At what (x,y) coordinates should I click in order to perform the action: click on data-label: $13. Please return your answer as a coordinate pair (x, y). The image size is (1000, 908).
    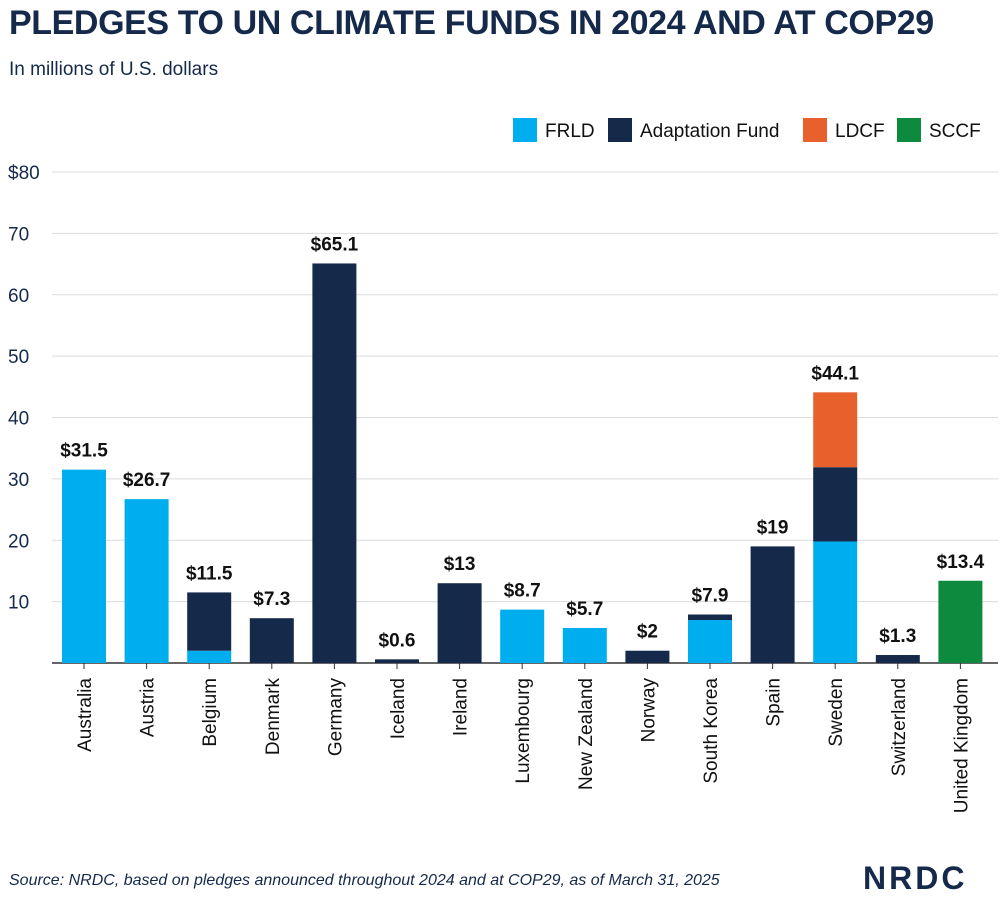
    Looking at the image, I should click on (460, 564).